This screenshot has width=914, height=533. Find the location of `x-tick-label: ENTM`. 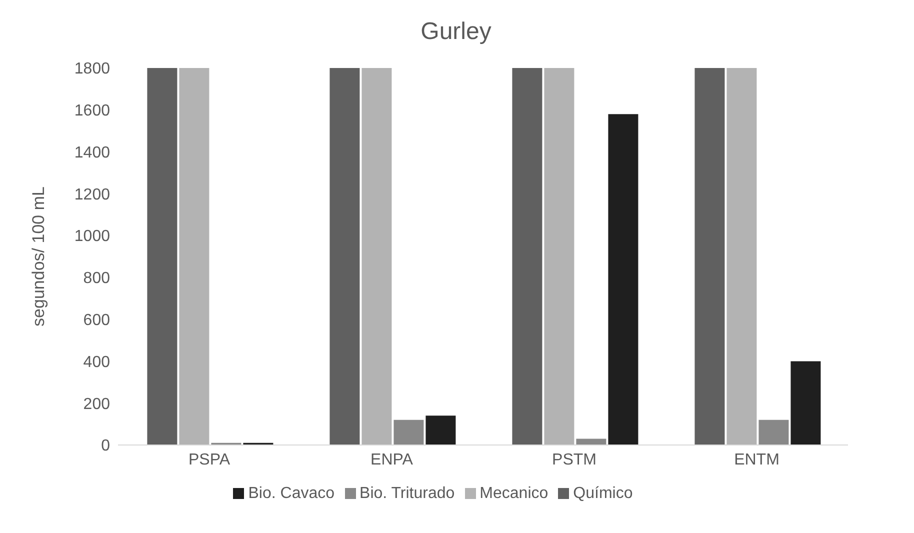

x-tick-label: ENTM is located at coordinates (757, 459).